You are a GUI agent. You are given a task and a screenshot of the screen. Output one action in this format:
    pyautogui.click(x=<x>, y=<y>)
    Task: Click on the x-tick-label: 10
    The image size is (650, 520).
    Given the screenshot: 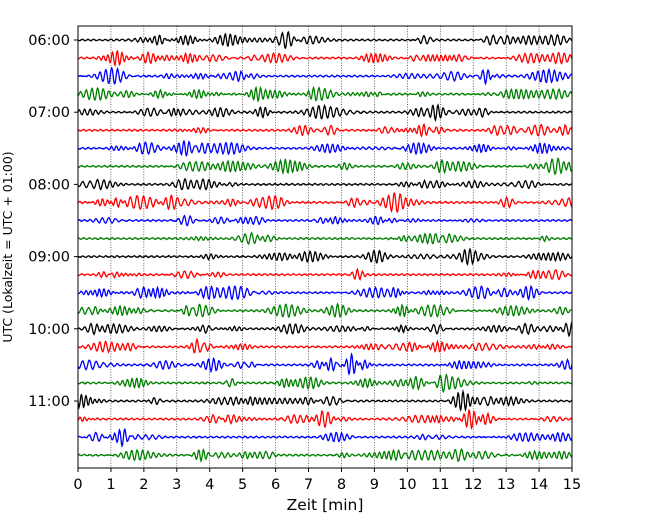 What is the action you would take?
    pyautogui.click(x=407, y=485)
    